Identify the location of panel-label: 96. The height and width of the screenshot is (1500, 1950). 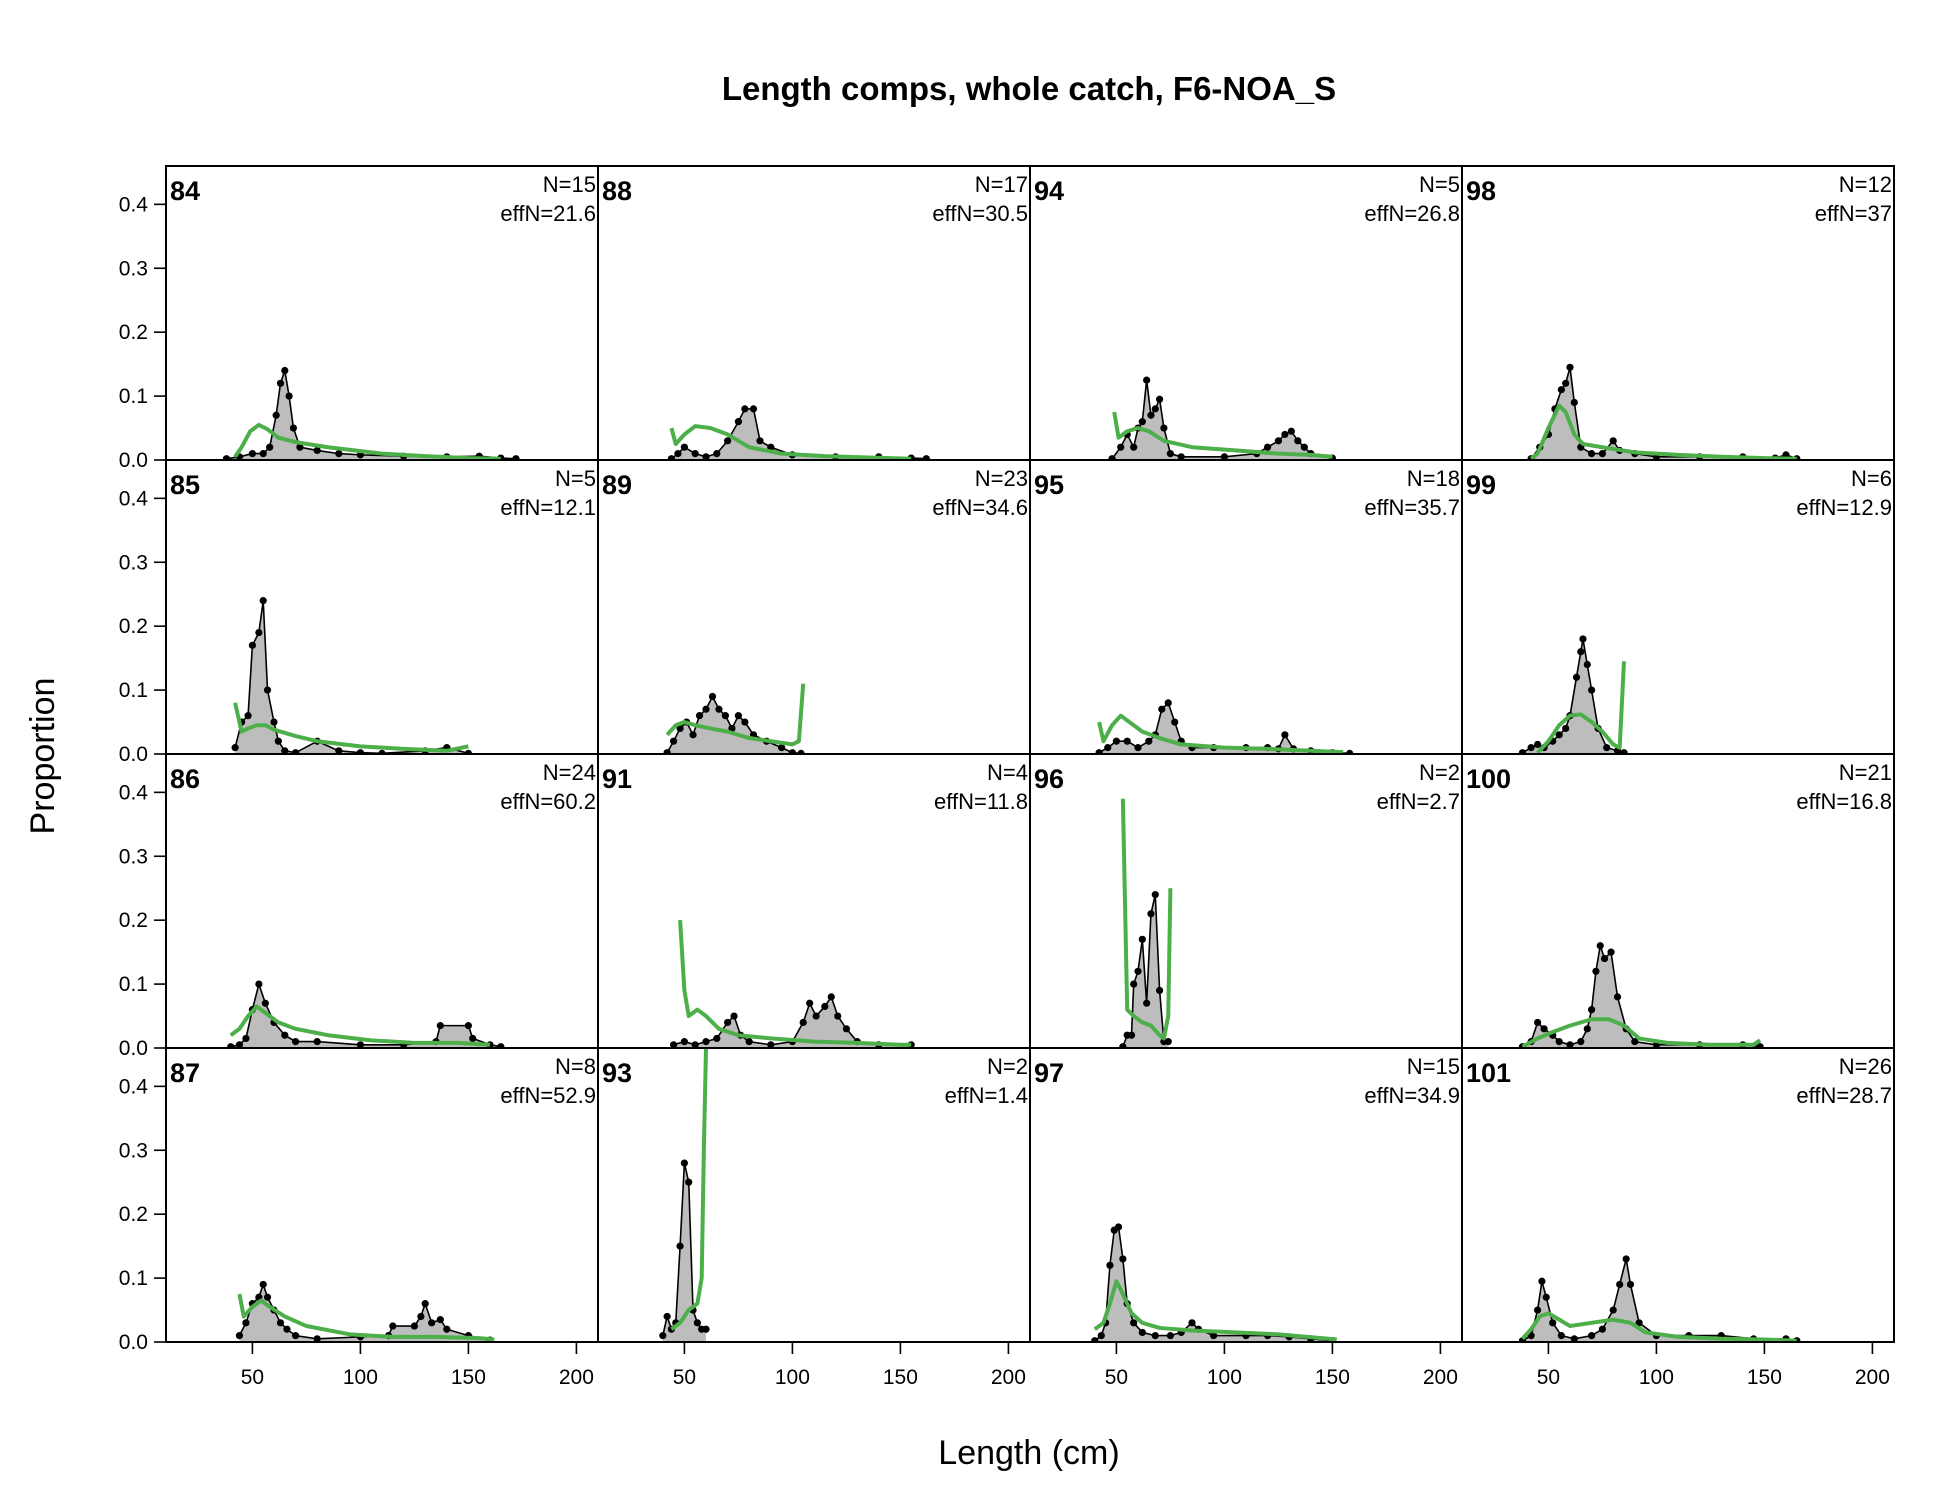
(1049, 779).